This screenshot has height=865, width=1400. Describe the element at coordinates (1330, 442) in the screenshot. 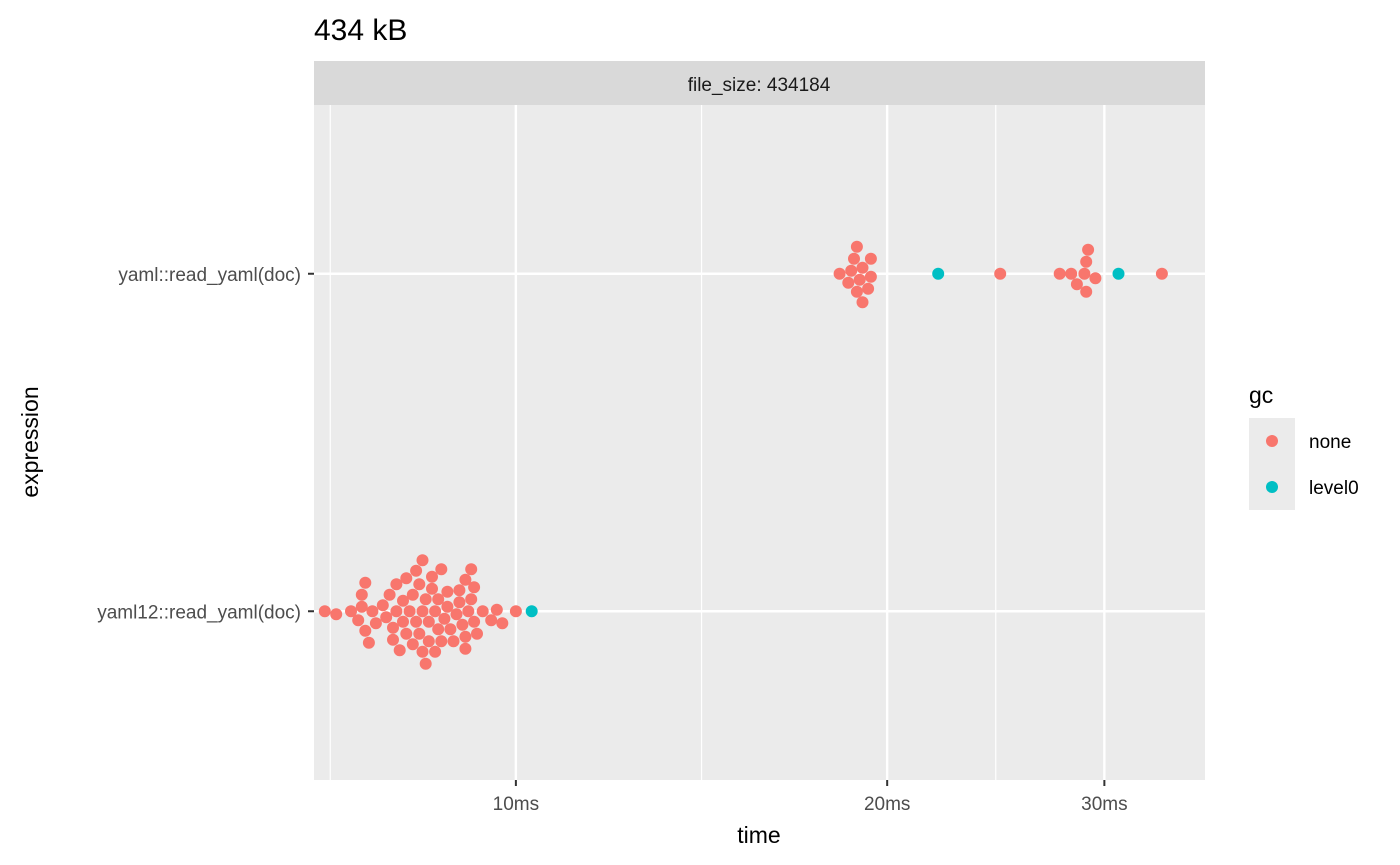

I see `legend-label-none: none` at that location.